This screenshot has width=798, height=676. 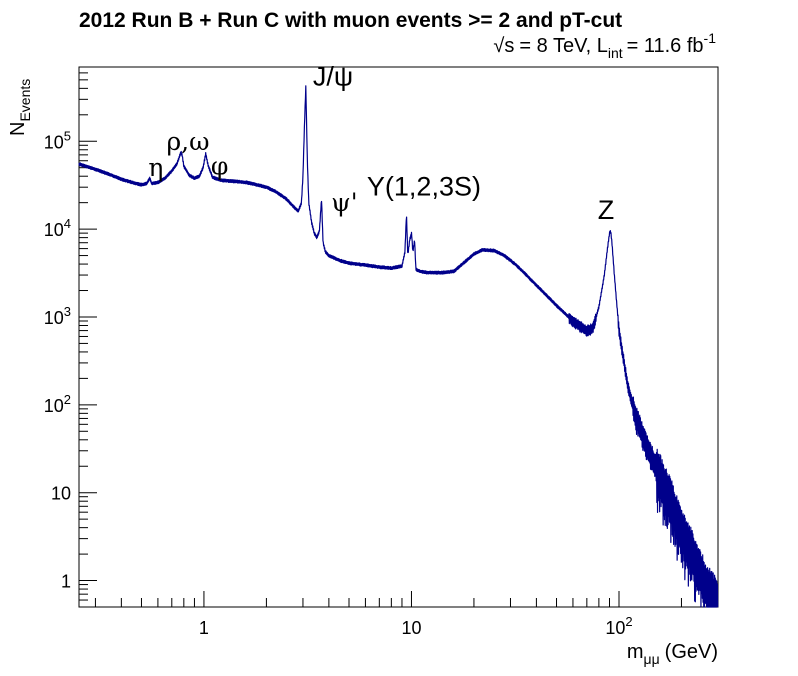 What do you see at coordinates (691, 652) in the screenshot?
I see `x-axis-label-unit: (GeV)` at bounding box center [691, 652].